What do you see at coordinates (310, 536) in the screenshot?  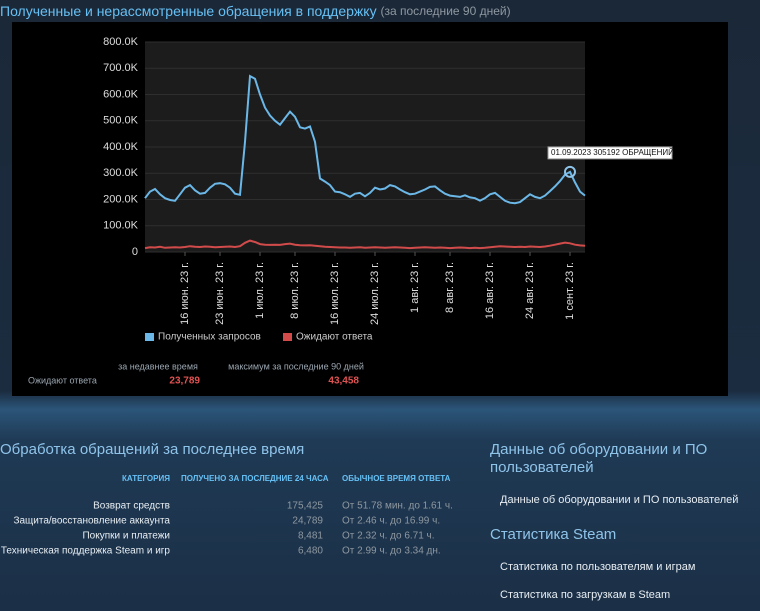 I see `count: 8,481` at bounding box center [310, 536].